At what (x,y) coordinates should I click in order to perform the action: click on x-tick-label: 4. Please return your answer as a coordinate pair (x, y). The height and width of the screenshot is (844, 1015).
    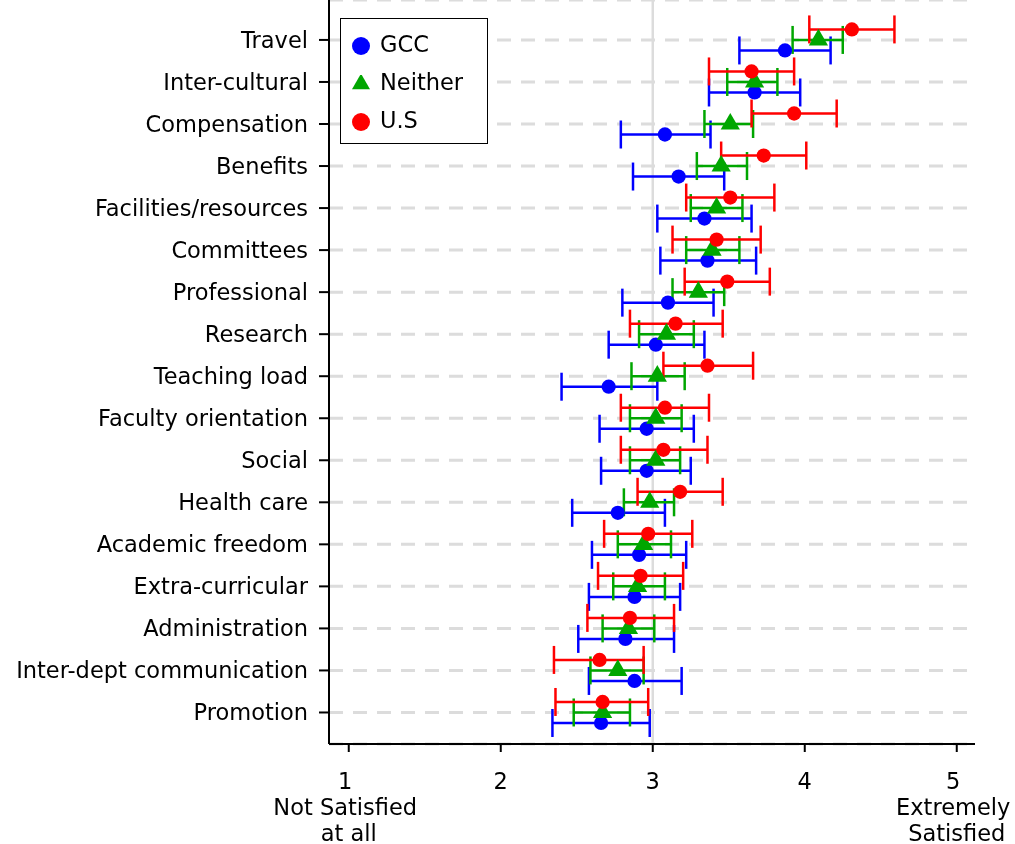
    Looking at the image, I should click on (804, 781).